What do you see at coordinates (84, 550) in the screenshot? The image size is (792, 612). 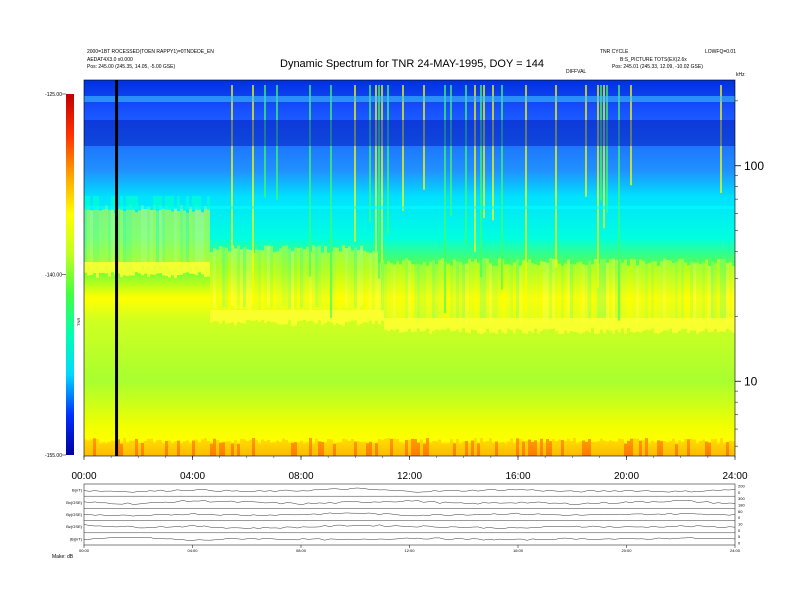 I see `strip-time-label: 00:00` at bounding box center [84, 550].